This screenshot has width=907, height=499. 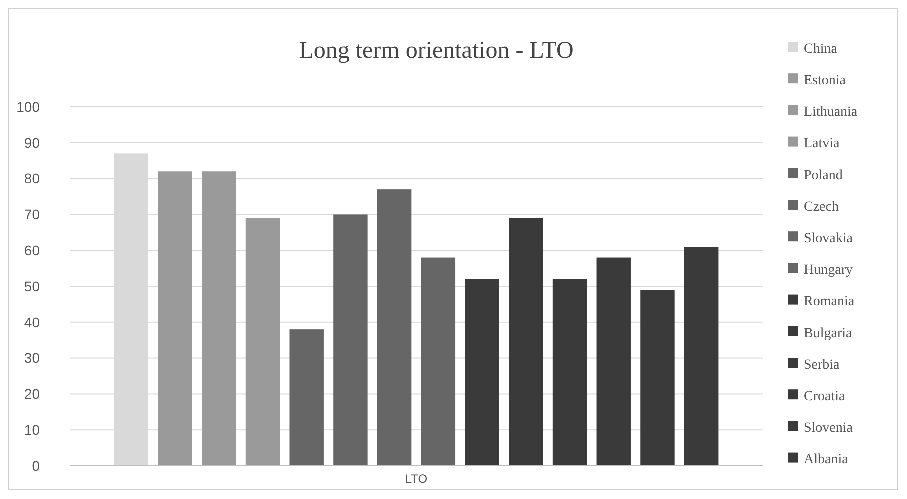 What do you see at coordinates (828, 270) in the screenshot?
I see `legend-label: Hungary` at bounding box center [828, 270].